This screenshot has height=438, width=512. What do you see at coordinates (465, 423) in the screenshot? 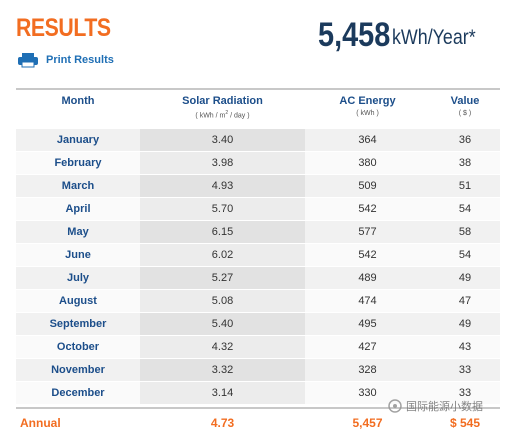
I see `annual-cell: $ 545` at bounding box center [465, 423].